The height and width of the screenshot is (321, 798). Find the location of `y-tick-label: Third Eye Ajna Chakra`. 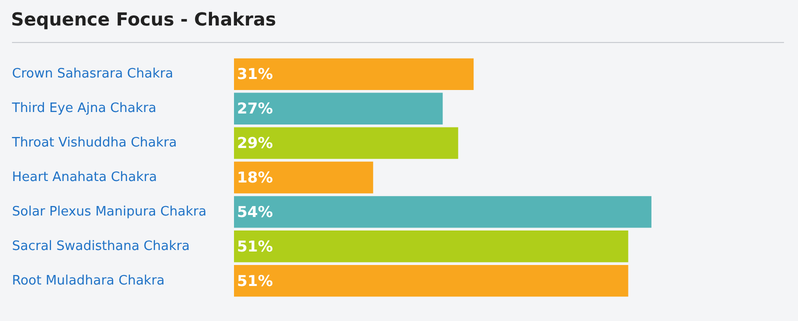

y-tick-label: Third Eye Ajna Chakra is located at coordinates (83, 108).